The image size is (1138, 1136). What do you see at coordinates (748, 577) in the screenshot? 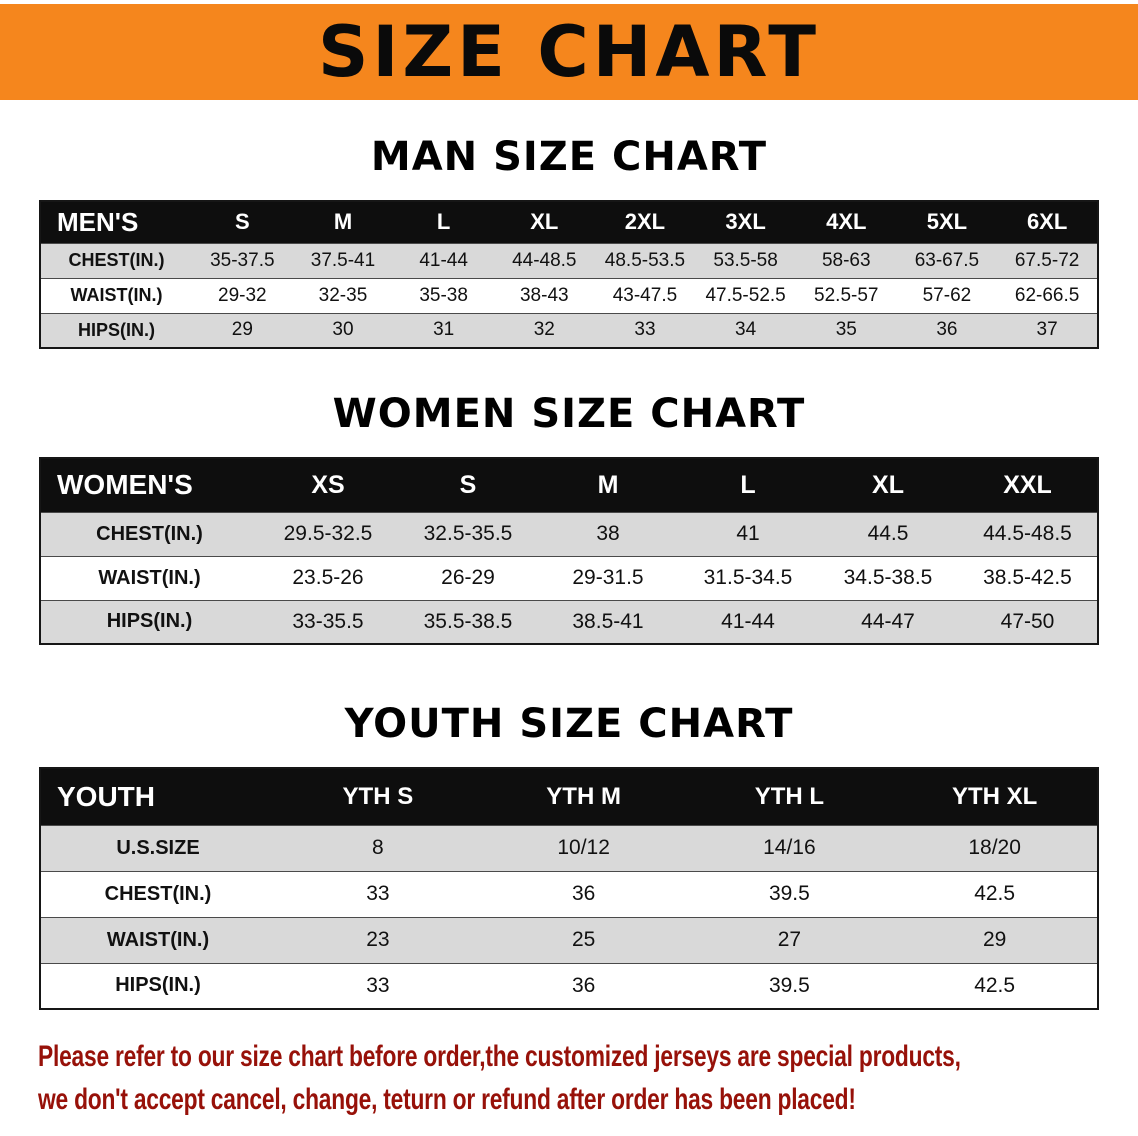
I see `value-cell: 31.5-34.5` at bounding box center [748, 577].